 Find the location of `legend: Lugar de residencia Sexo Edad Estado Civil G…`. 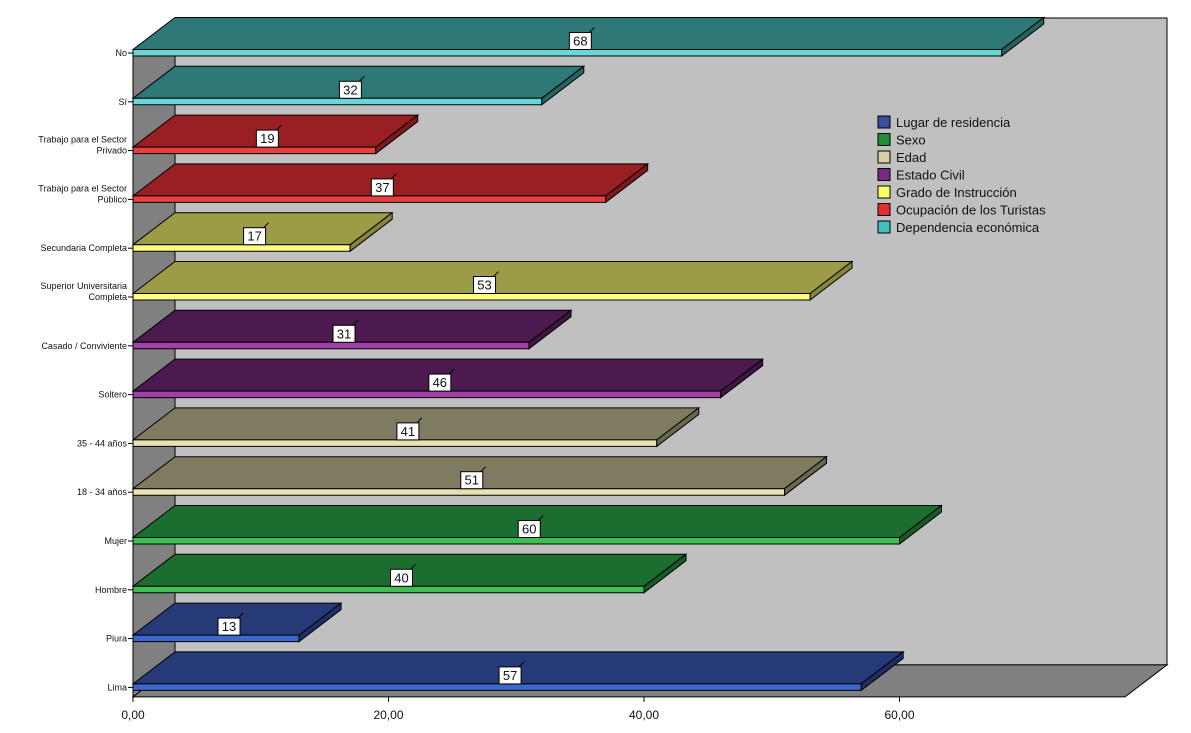

legend: Lugar de residencia Sexo Edad Estado Civil G… is located at coordinates (961, 175).